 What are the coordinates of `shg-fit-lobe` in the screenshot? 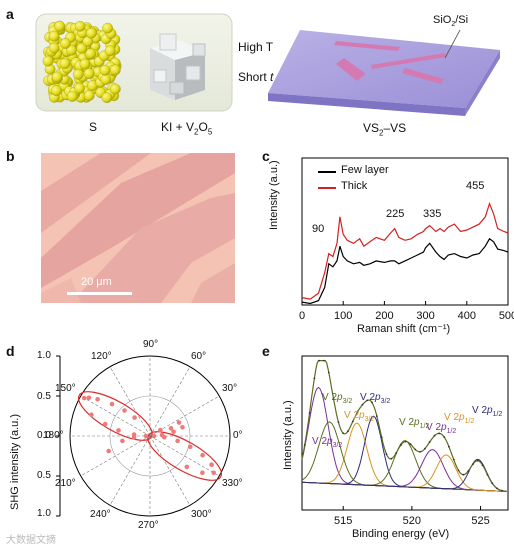 It's located at (184, 456).